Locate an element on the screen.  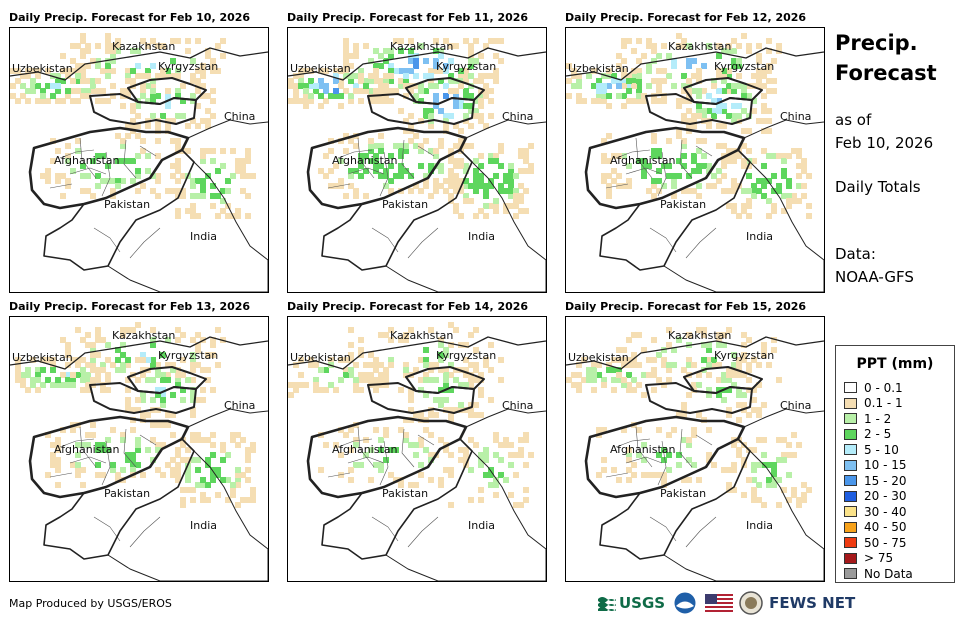
usgs-text: USGS is located at coordinates (642, 603).